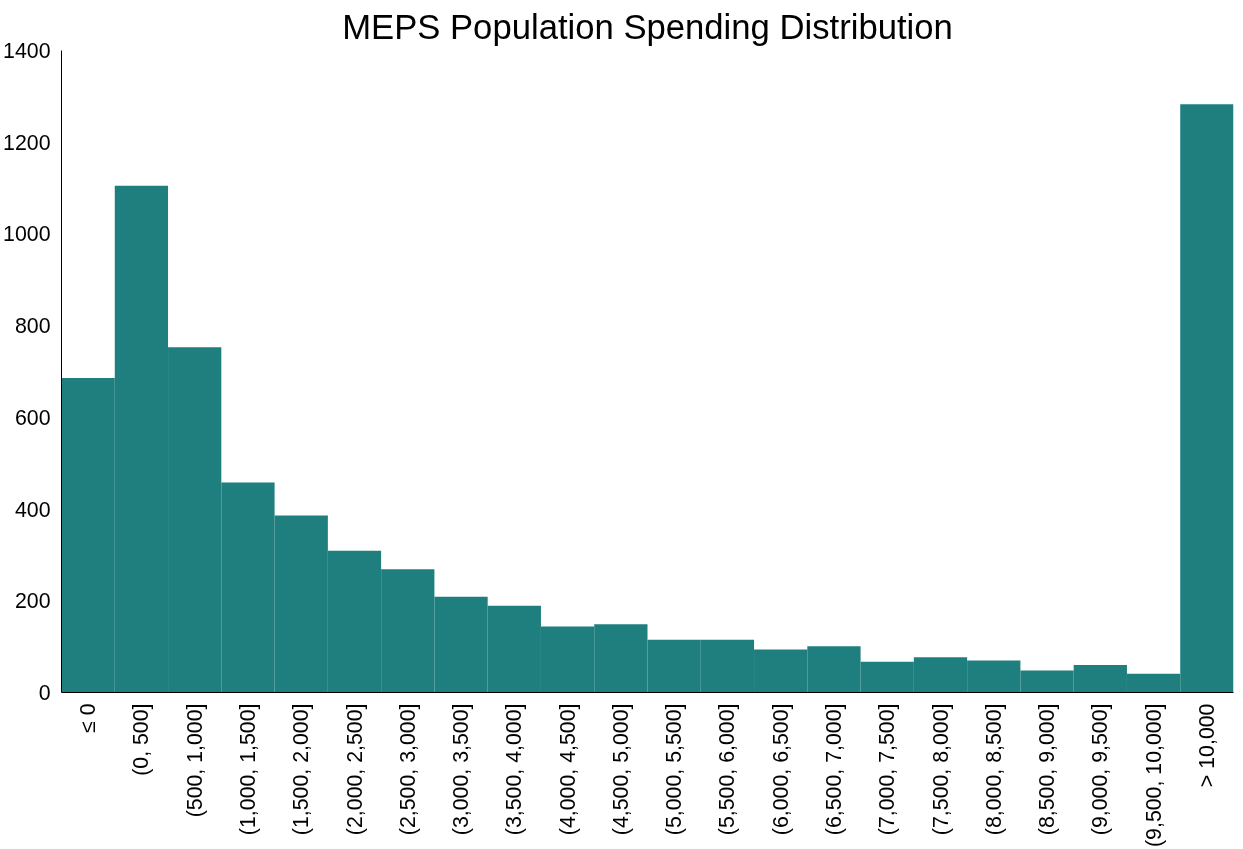 The height and width of the screenshot is (849, 1243). I want to click on x-tick-label: (0, 500], so click(141, 739).